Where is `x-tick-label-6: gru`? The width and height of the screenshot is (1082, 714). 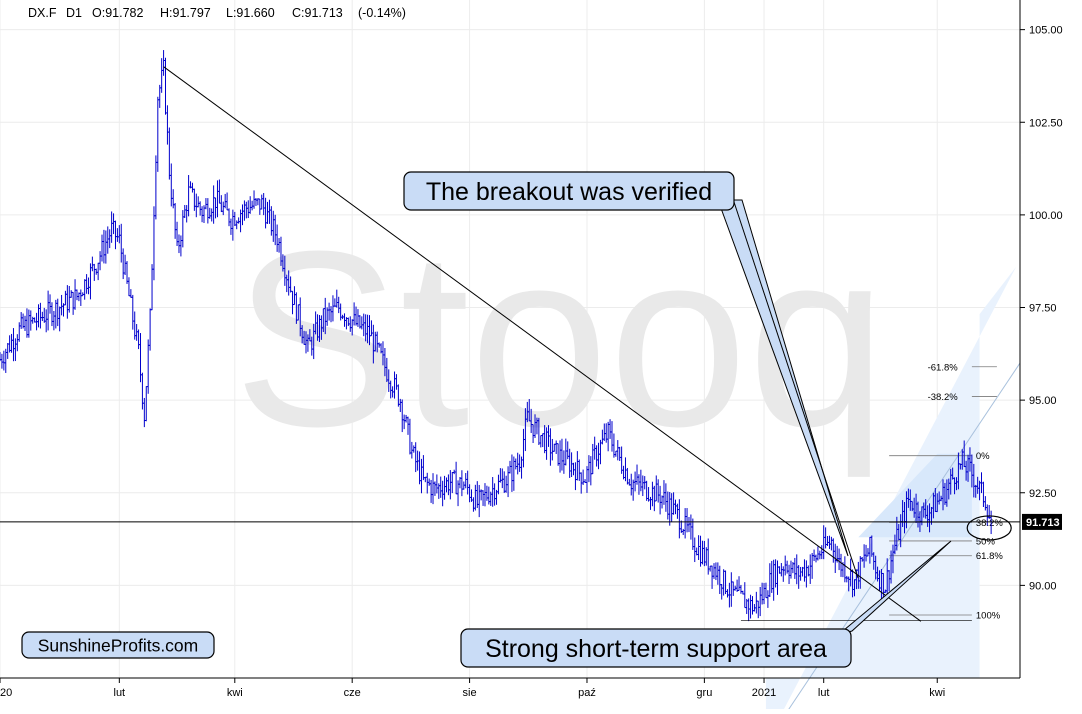
x-tick-label-6: gru is located at coordinates (704, 693).